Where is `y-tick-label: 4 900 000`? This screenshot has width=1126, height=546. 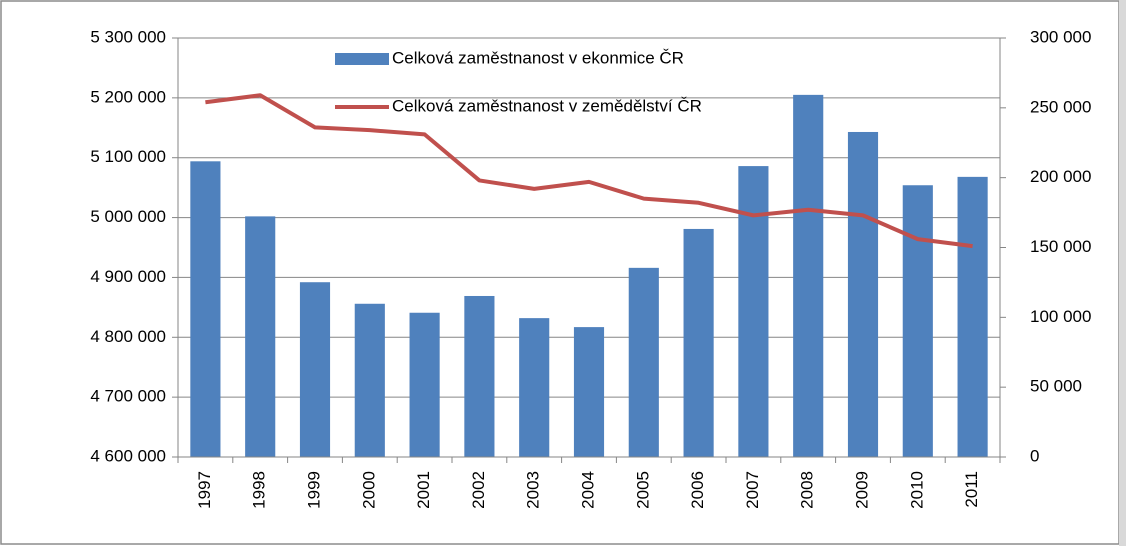
y-tick-label: 4 900 000 is located at coordinates (128, 276).